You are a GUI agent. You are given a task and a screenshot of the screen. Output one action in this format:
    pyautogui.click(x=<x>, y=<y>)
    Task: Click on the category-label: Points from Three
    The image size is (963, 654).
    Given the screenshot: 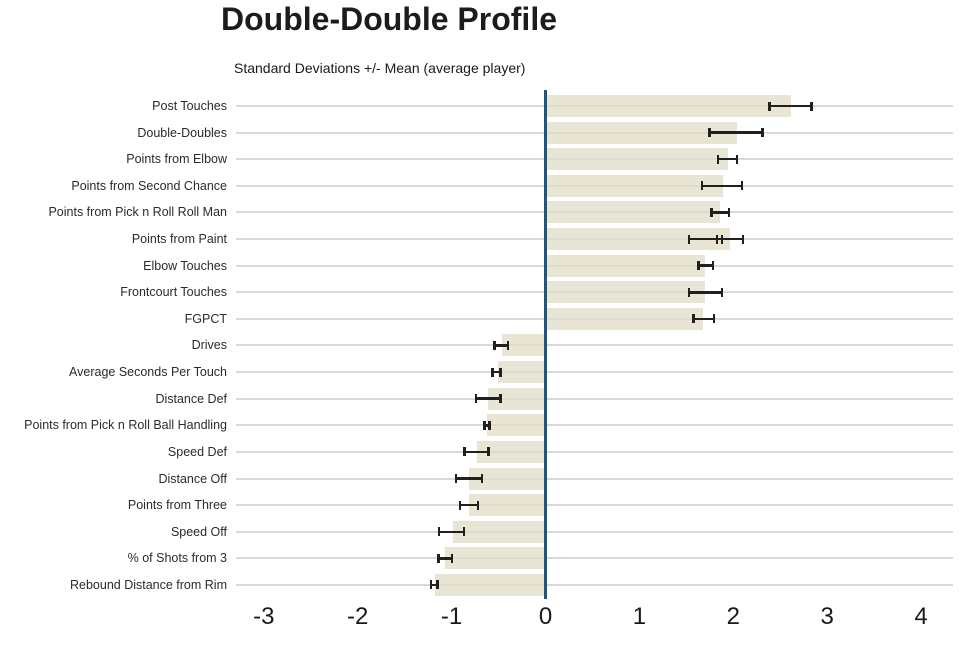 What is the action you would take?
    pyautogui.click(x=177, y=505)
    